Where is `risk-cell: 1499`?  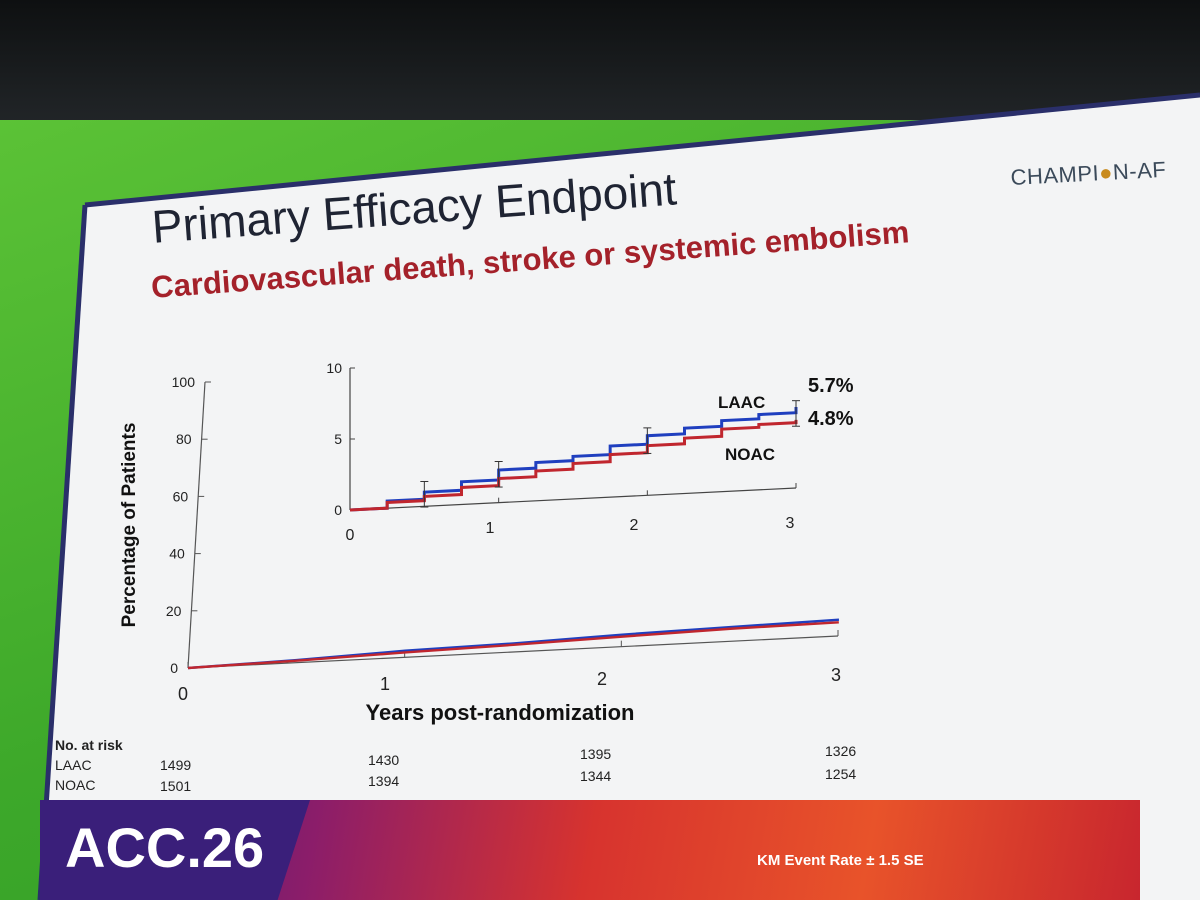 risk-cell: 1499 is located at coordinates (176, 765).